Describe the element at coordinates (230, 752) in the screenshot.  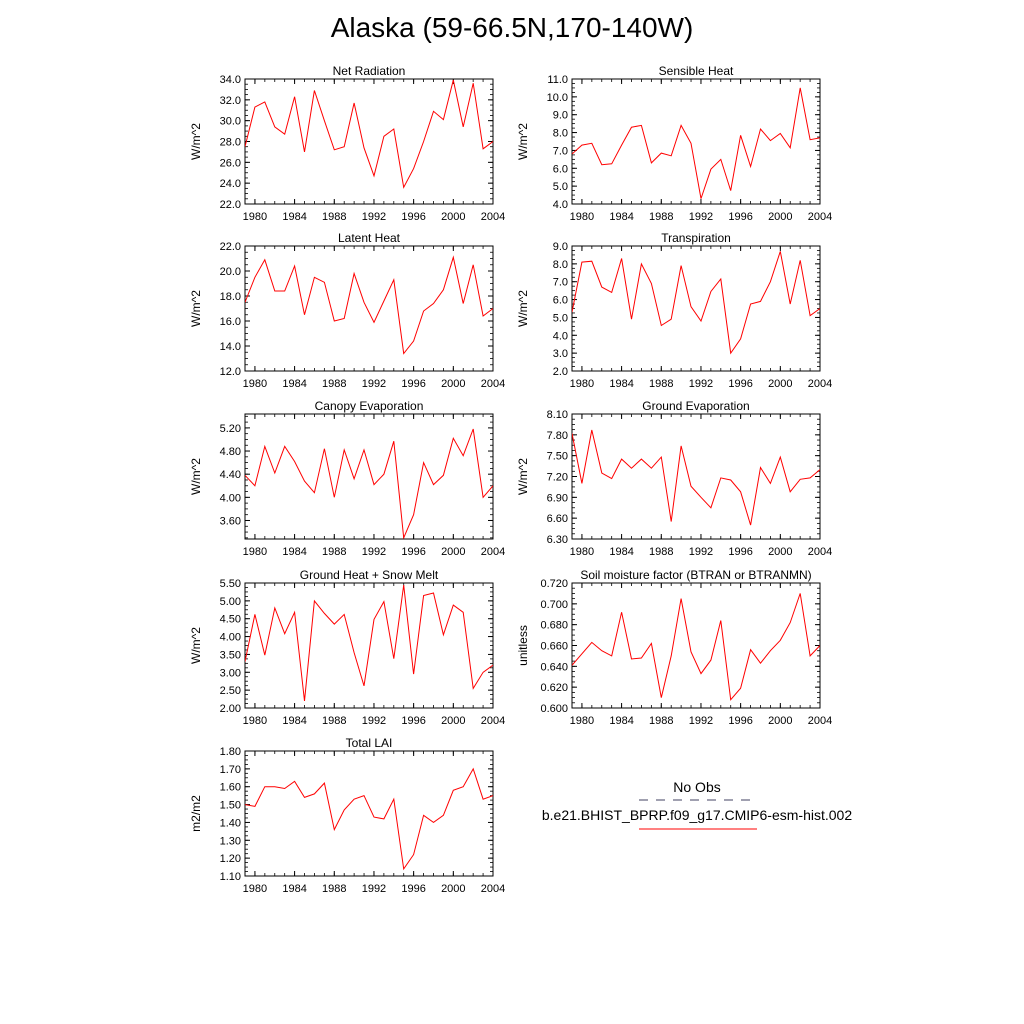
I see `y-tick-label: 1.80` at that location.